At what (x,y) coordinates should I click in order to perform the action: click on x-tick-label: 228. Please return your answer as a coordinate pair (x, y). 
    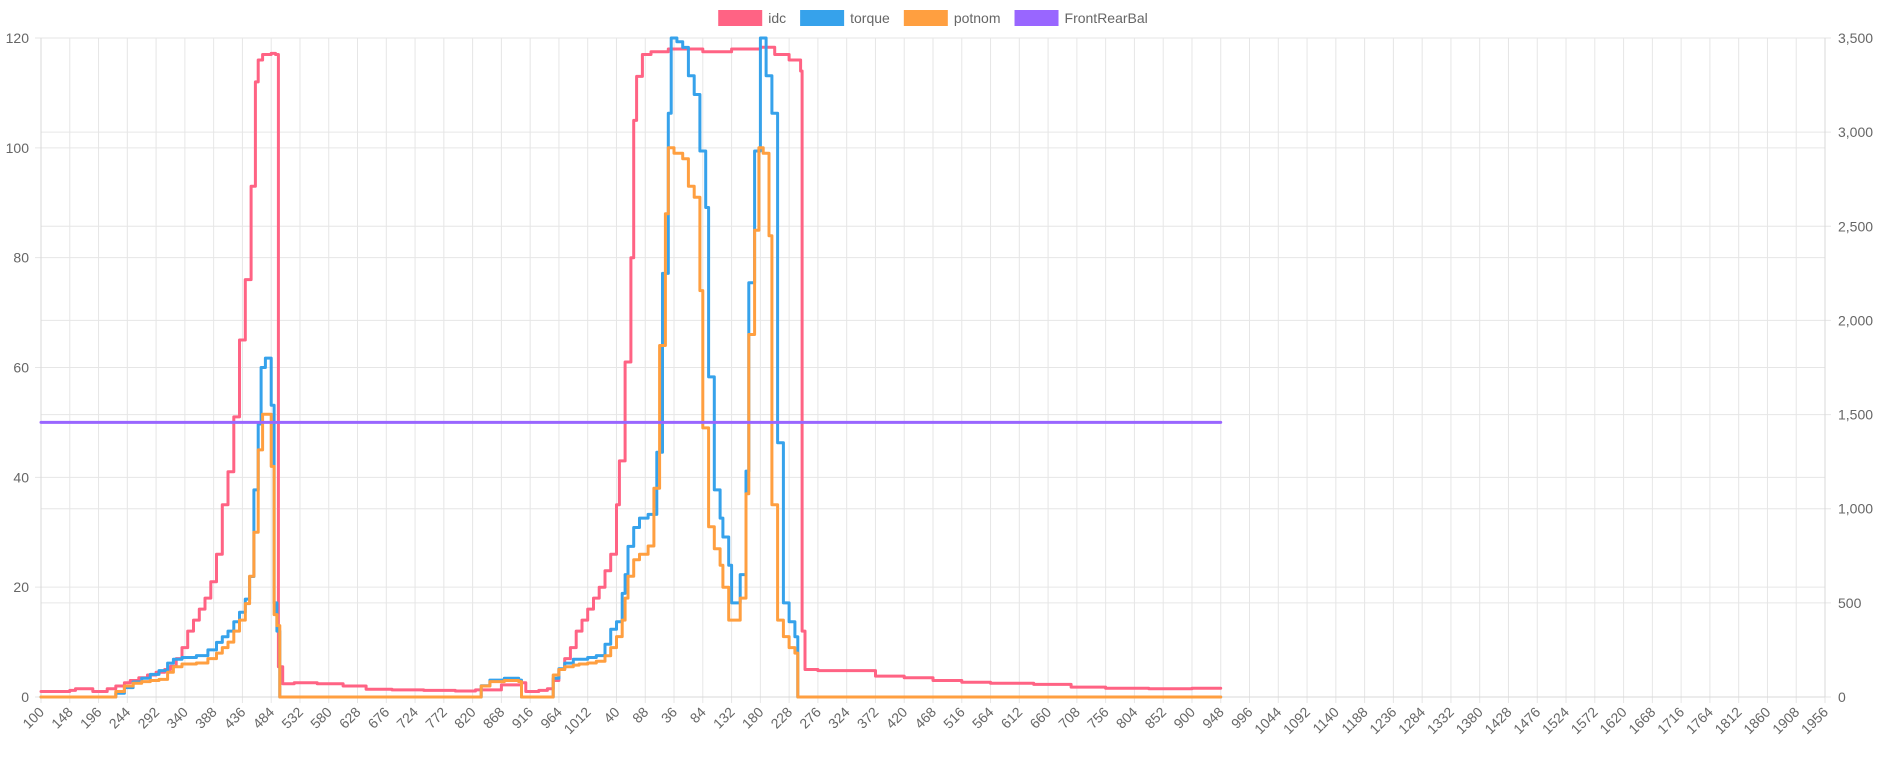
    Looking at the image, I should click on (781, 718).